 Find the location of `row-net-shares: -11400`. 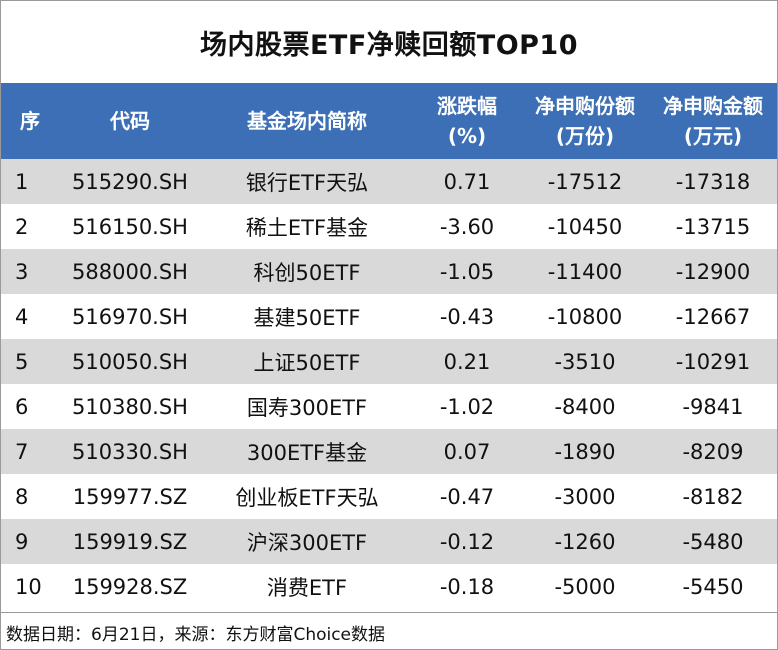

row-net-shares: -11400 is located at coordinates (585, 271).